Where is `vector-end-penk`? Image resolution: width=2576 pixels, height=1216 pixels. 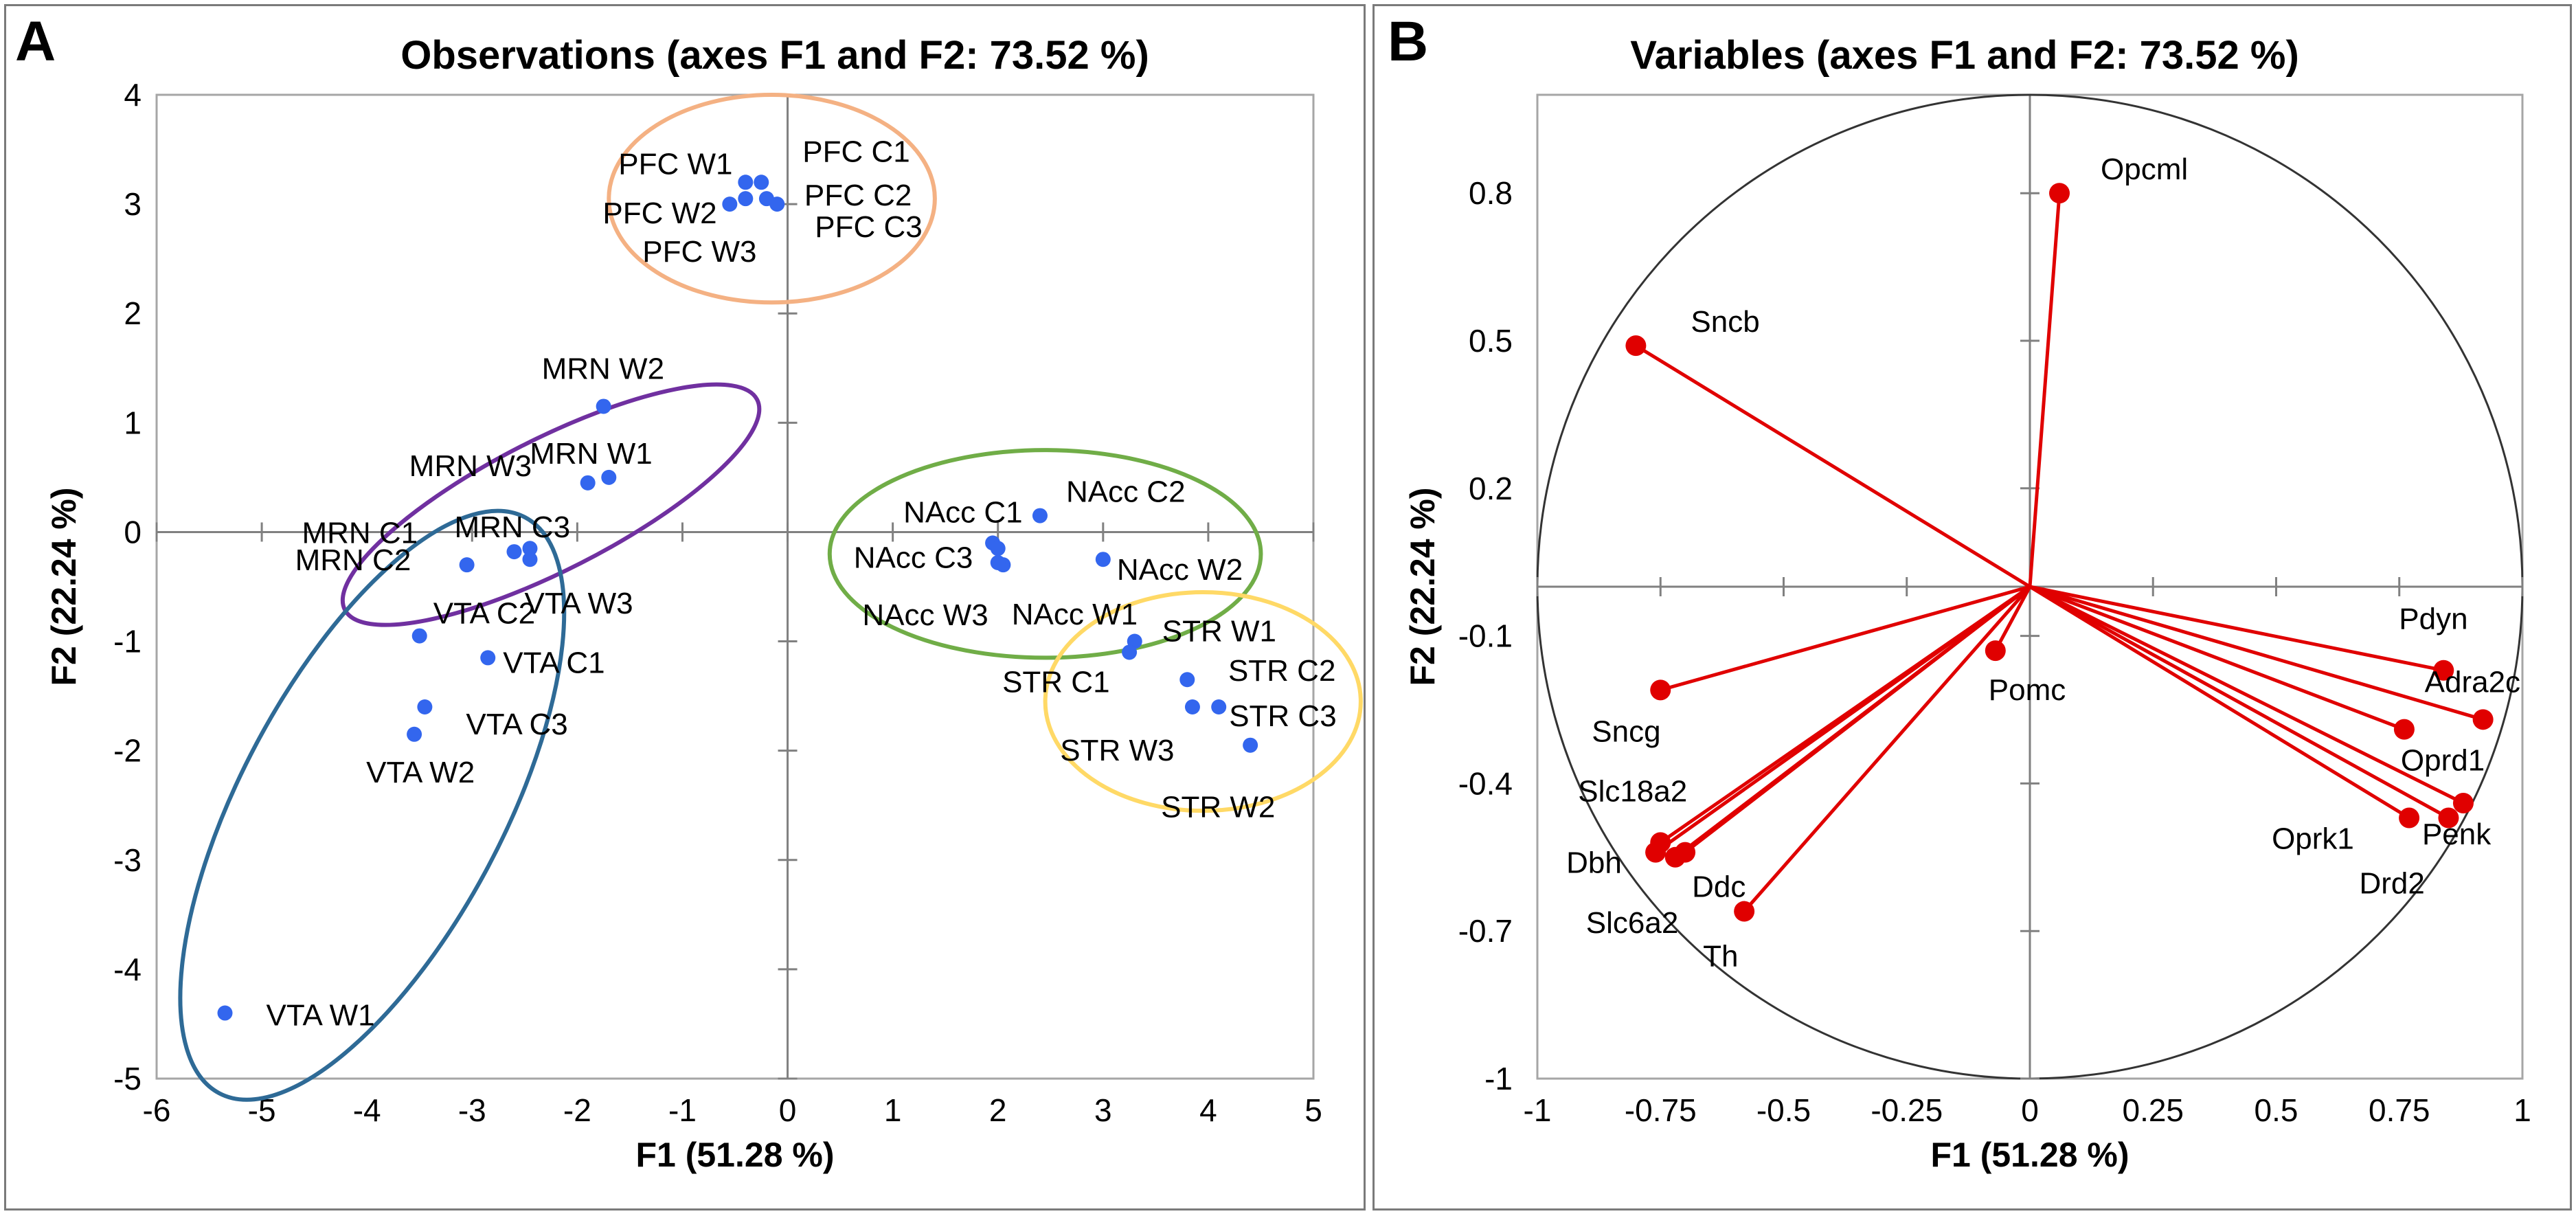
vector-end-penk is located at coordinates (2463, 804).